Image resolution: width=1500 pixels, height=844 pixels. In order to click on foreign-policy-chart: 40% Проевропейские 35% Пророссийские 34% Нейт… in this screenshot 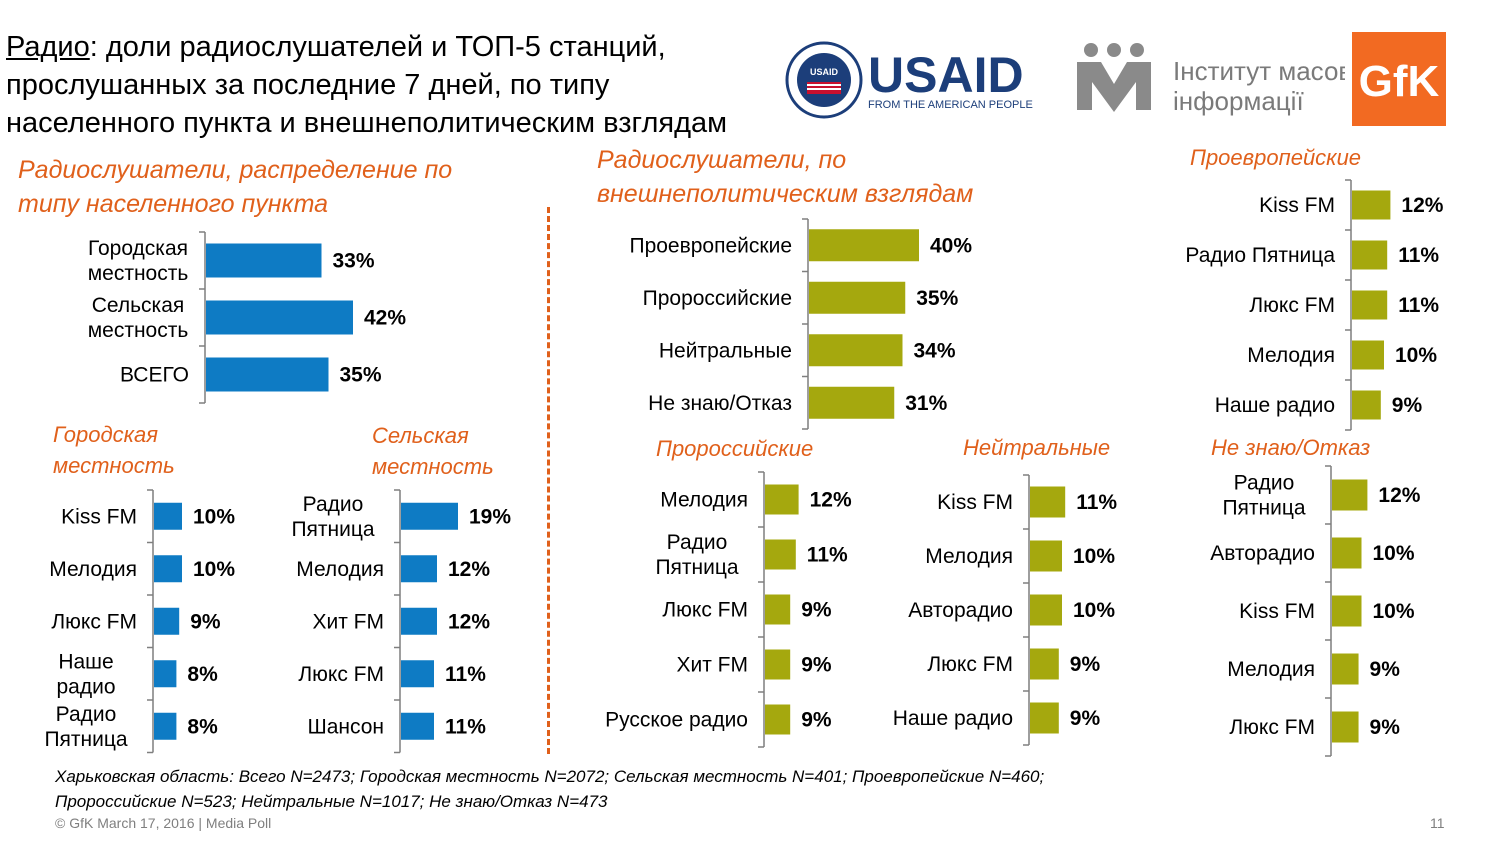, I will do `click(800, 324)`.